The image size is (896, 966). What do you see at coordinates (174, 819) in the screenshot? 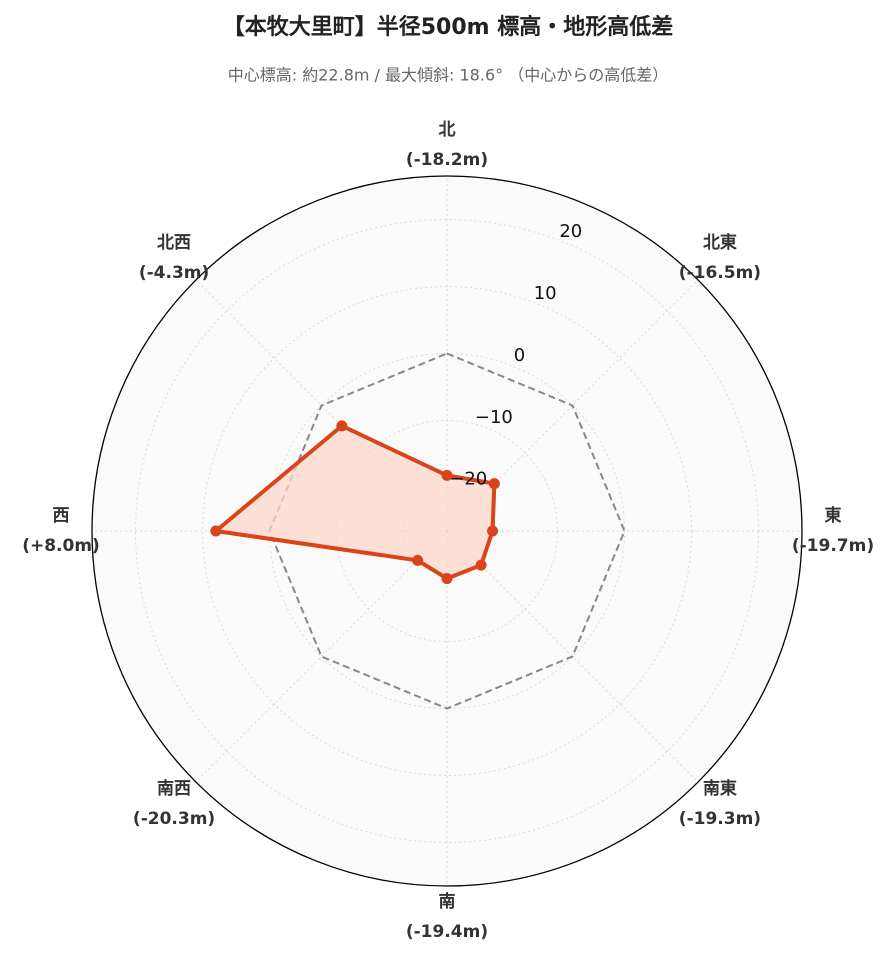
I see `value-label: (-20.3m)` at bounding box center [174, 819].